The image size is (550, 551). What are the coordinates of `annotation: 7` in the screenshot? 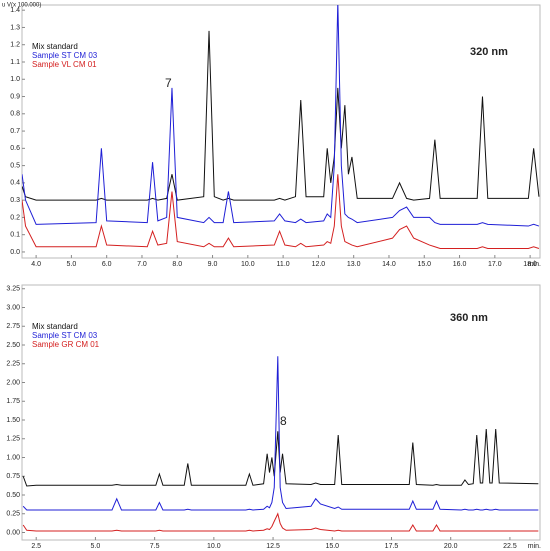 It's located at (168, 83).